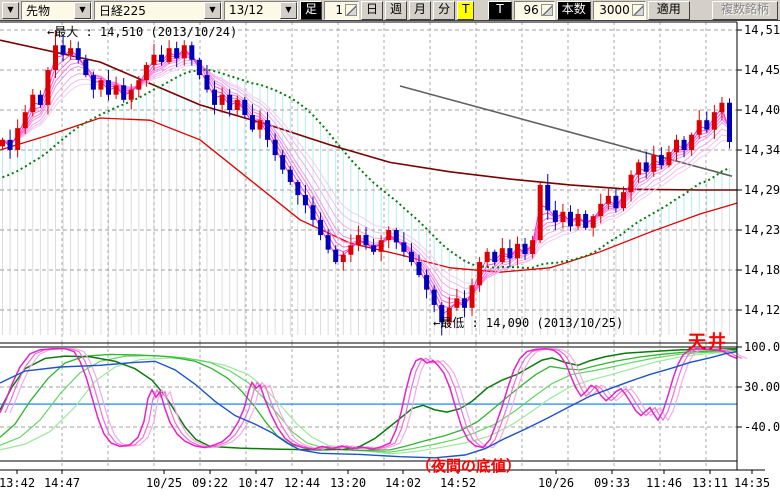  I want to click on asset-class-value: 先物, so click(38, 10).